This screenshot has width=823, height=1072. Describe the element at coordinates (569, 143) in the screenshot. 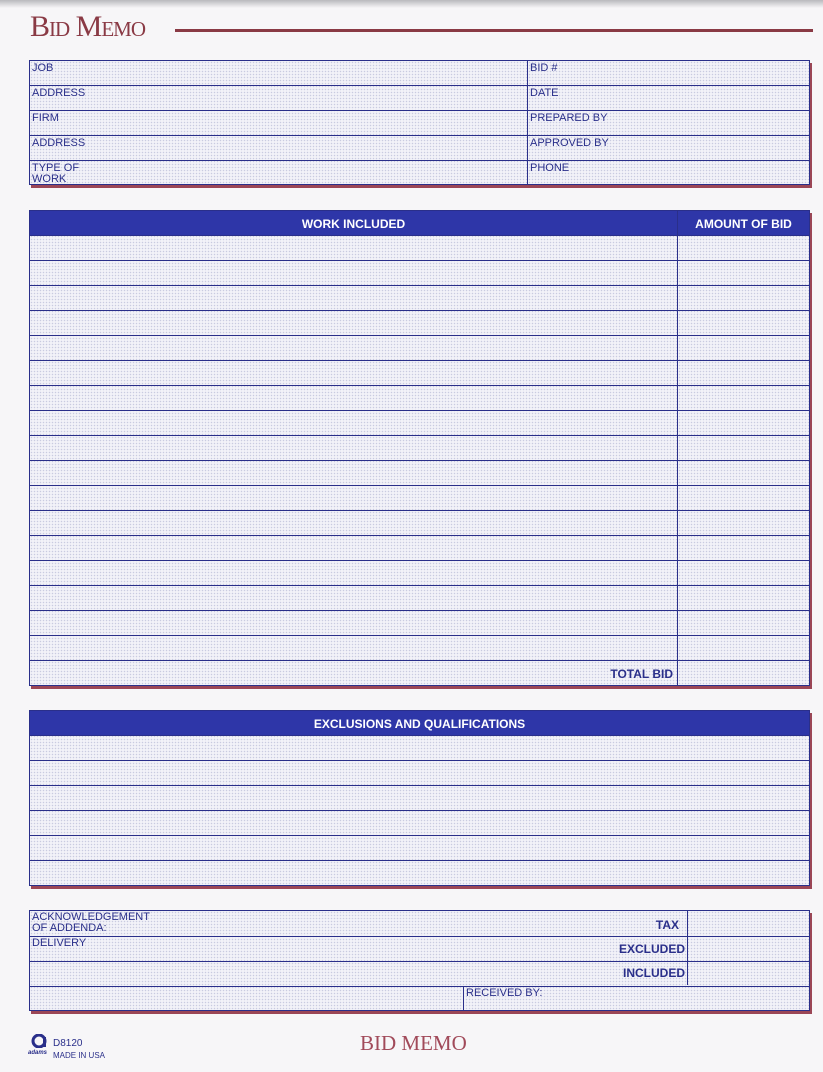

I see `field-label: APPROVED BY` at that location.